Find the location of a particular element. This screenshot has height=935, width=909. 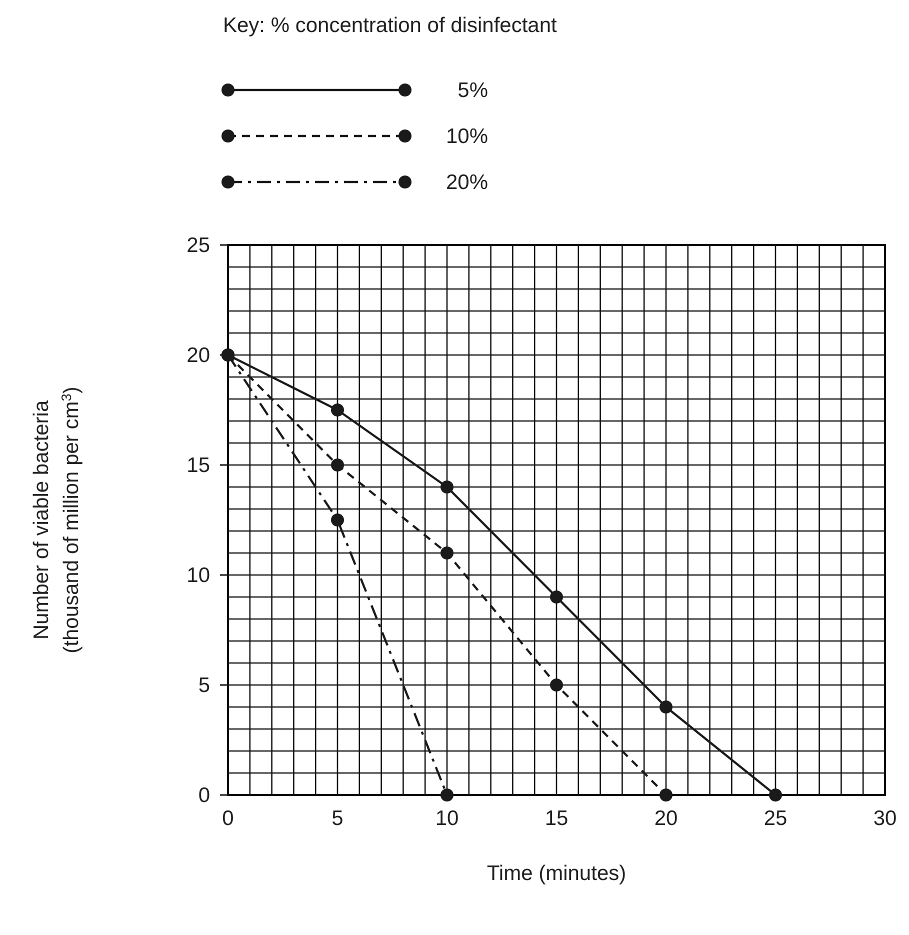

y-tick-label: 20 is located at coordinates (198, 355).